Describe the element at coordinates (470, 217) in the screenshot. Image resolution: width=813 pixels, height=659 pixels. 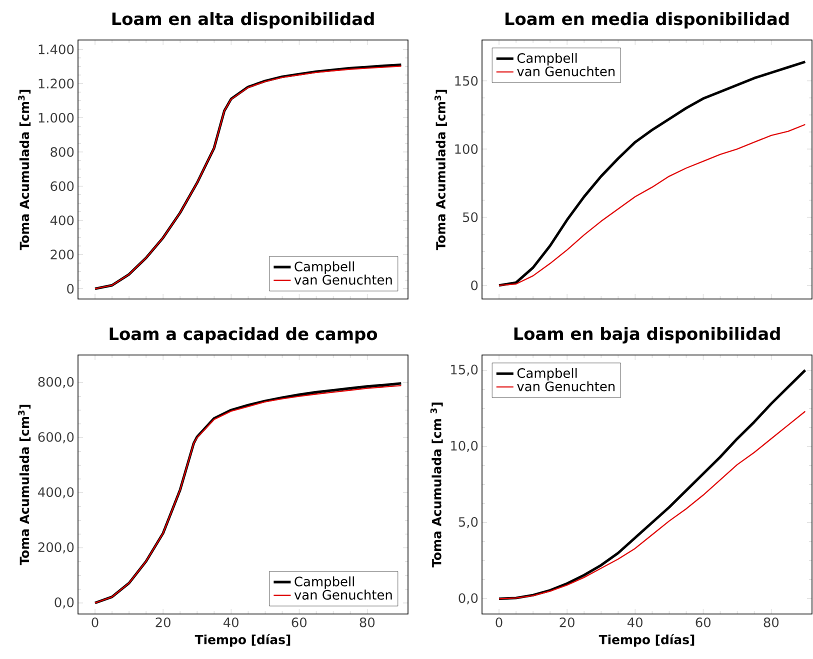
I see `y-tick-label: 50` at that location.